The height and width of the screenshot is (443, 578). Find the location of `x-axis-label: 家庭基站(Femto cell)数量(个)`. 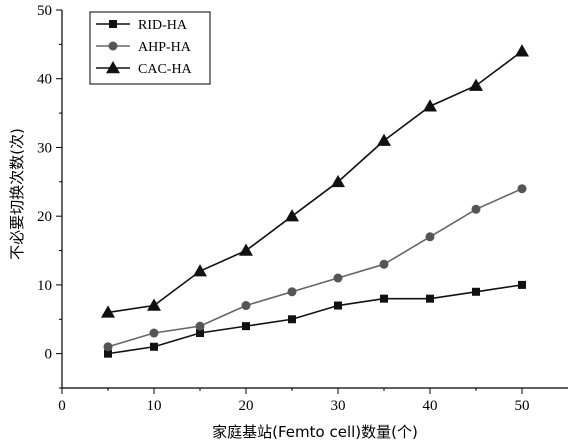

x-axis-label: 家庭基站(Femto cell)数量(个) is located at coordinates (315, 432).